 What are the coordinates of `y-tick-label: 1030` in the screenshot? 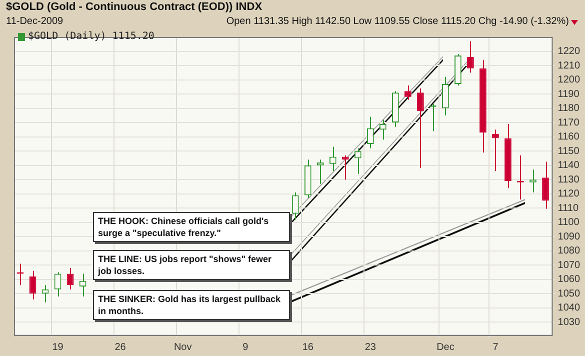 It's located at (569, 322).